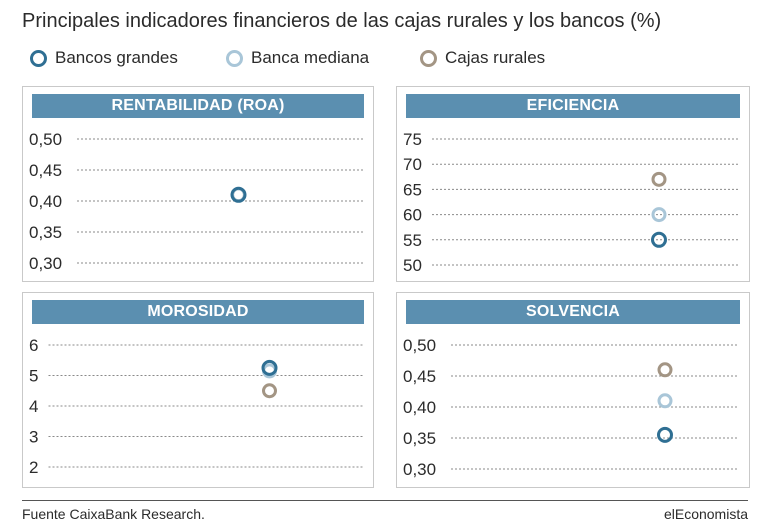  Describe the element at coordinates (196, 201) in the screenshot. I see `chart-rentabilidad: 0,50 0,45 0,40 0,35 0,30` at that location.